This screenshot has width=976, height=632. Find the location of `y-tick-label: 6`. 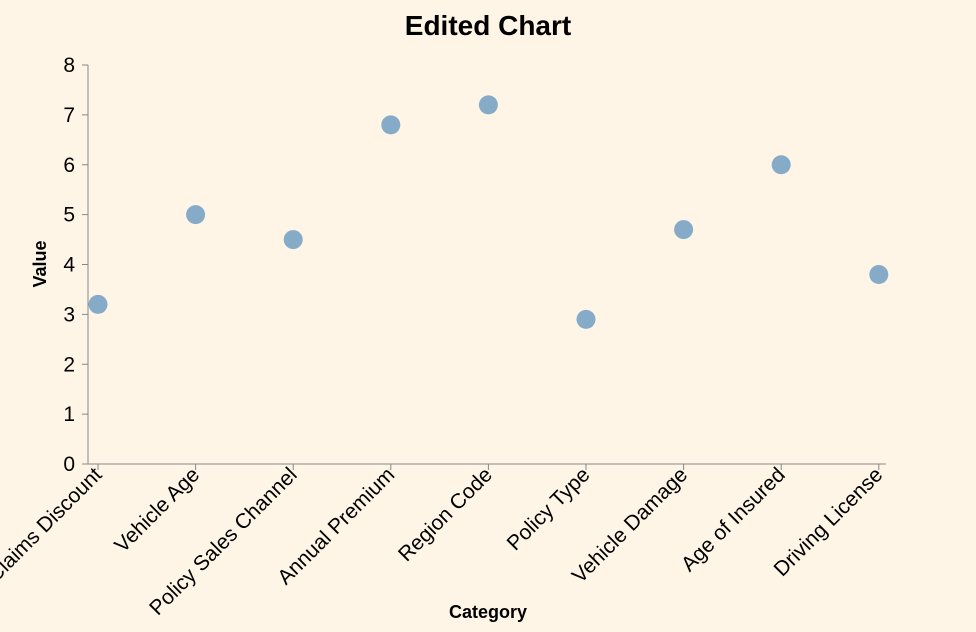

y-tick-label: 6 is located at coordinates (69, 165).